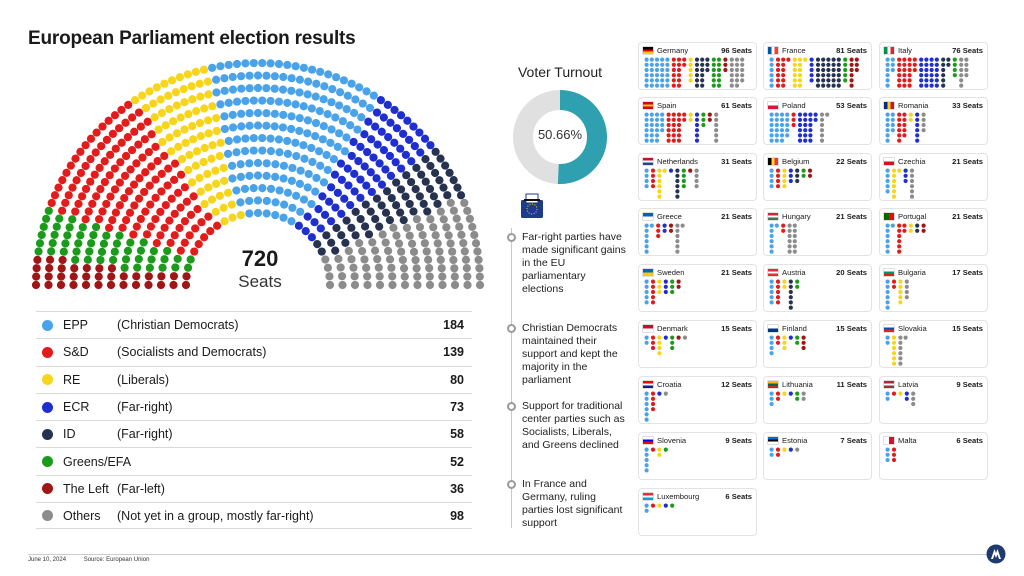 This screenshot has width=1024, height=576. What do you see at coordinates (560, 137) in the screenshot?
I see `turnout-donut` at bounding box center [560, 137].